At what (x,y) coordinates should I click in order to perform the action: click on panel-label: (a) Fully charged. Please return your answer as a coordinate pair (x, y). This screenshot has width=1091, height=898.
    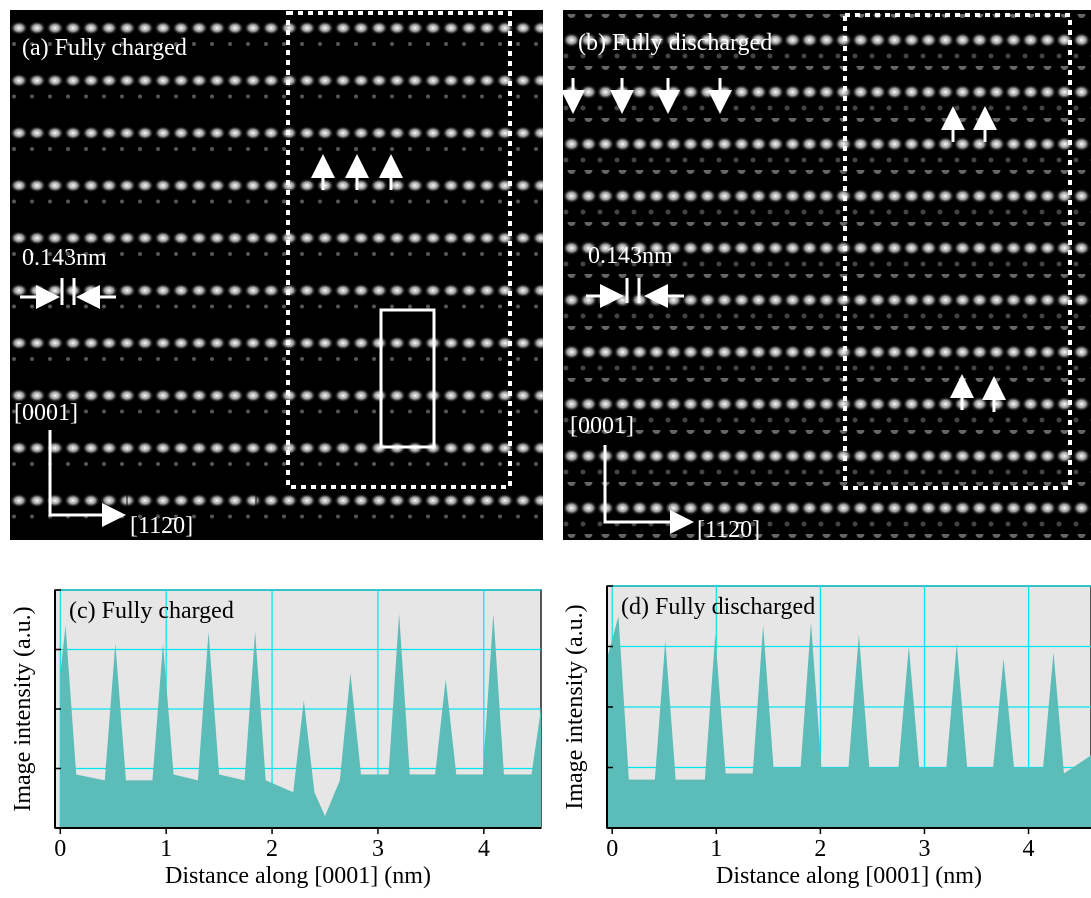
    Looking at the image, I should click on (104, 48).